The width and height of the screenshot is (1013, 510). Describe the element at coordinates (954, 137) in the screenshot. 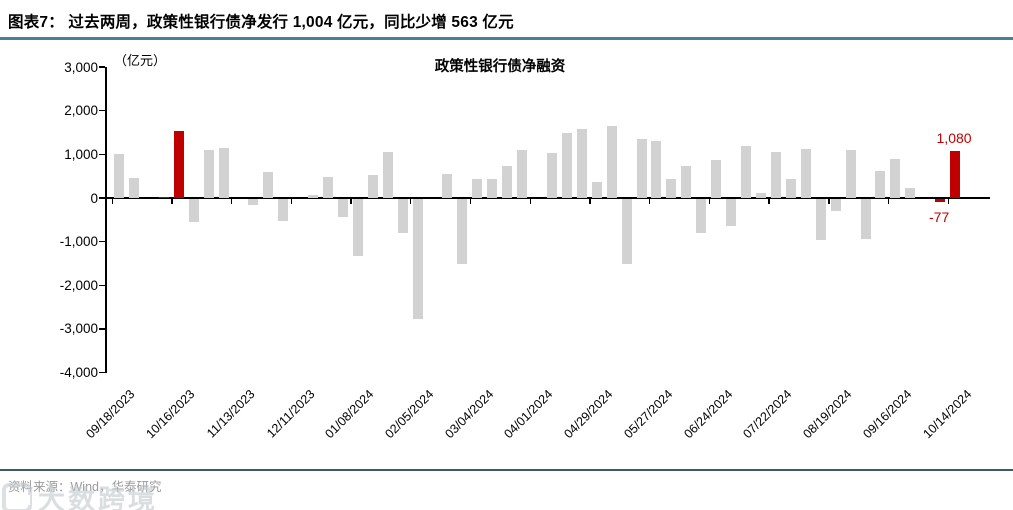

I see `bar-value-annotation: 1,080` at that location.